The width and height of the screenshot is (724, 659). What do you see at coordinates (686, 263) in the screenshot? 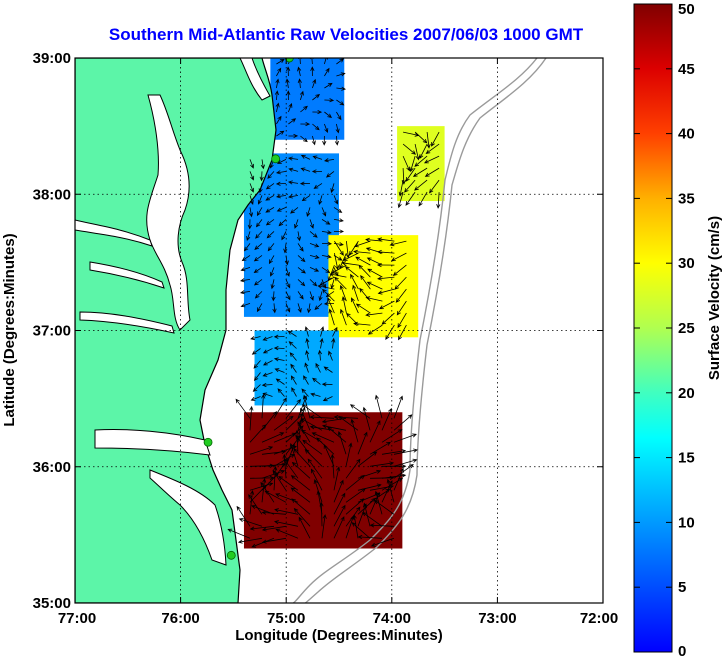
I see `colorbar-tick-label: 30` at bounding box center [686, 263].